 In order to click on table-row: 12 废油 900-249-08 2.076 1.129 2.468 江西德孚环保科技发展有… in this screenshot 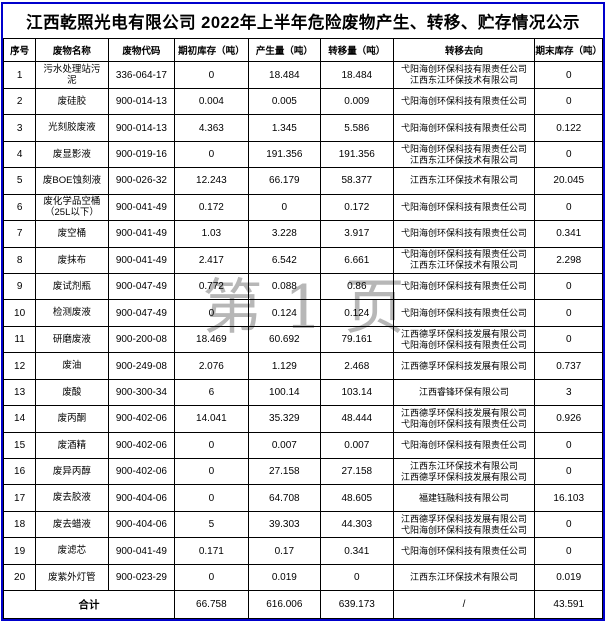, I will do `click(302, 366)`.